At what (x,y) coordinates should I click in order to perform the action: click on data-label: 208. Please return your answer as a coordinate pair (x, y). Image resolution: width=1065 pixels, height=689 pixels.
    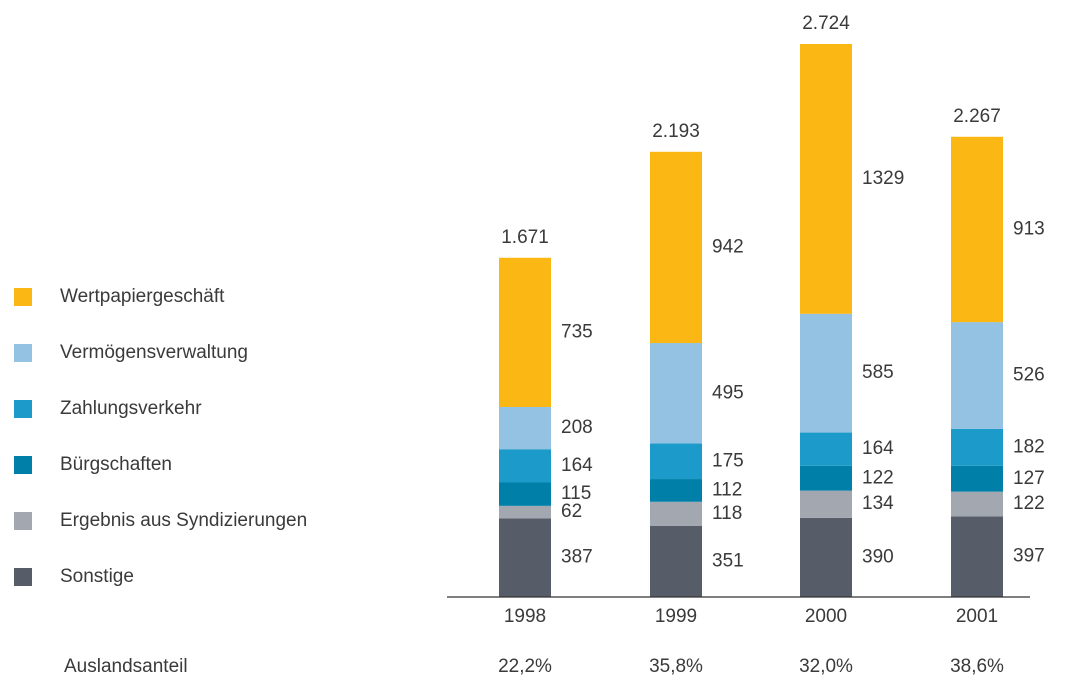
    Looking at the image, I should click on (577, 427).